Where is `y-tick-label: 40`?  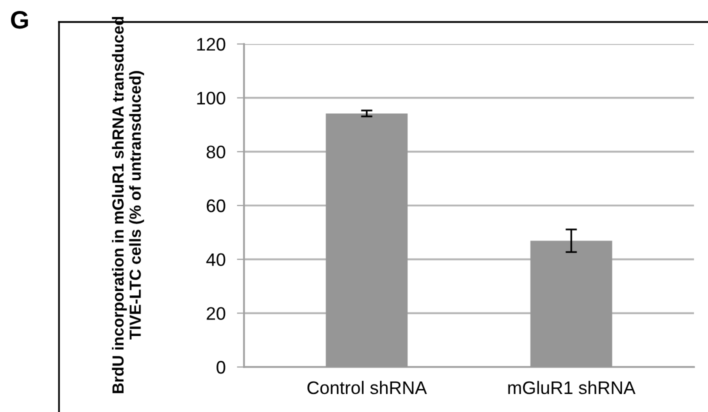
y-tick-label: 40 is located at coordinates (216, 259).